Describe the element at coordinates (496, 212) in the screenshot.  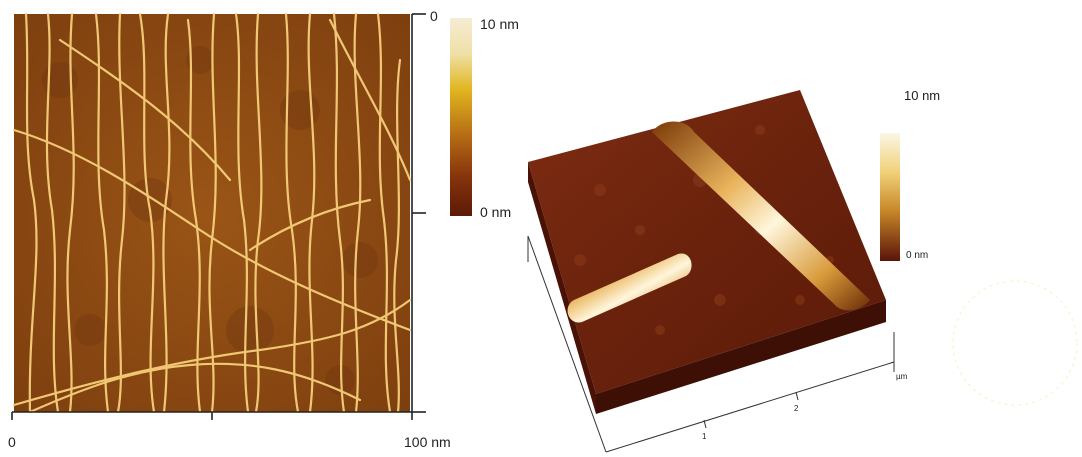
I see `left-colorbar-min-label: 0 nm` at that location.